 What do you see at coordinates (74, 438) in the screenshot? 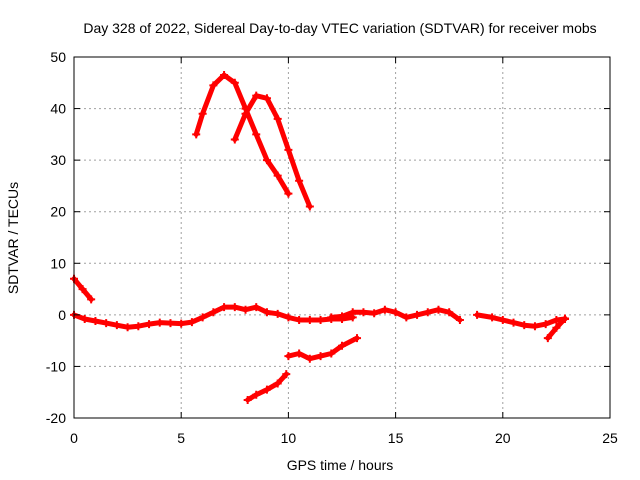
I see `x-tick-label: 0` at bounding box center [74, 438].